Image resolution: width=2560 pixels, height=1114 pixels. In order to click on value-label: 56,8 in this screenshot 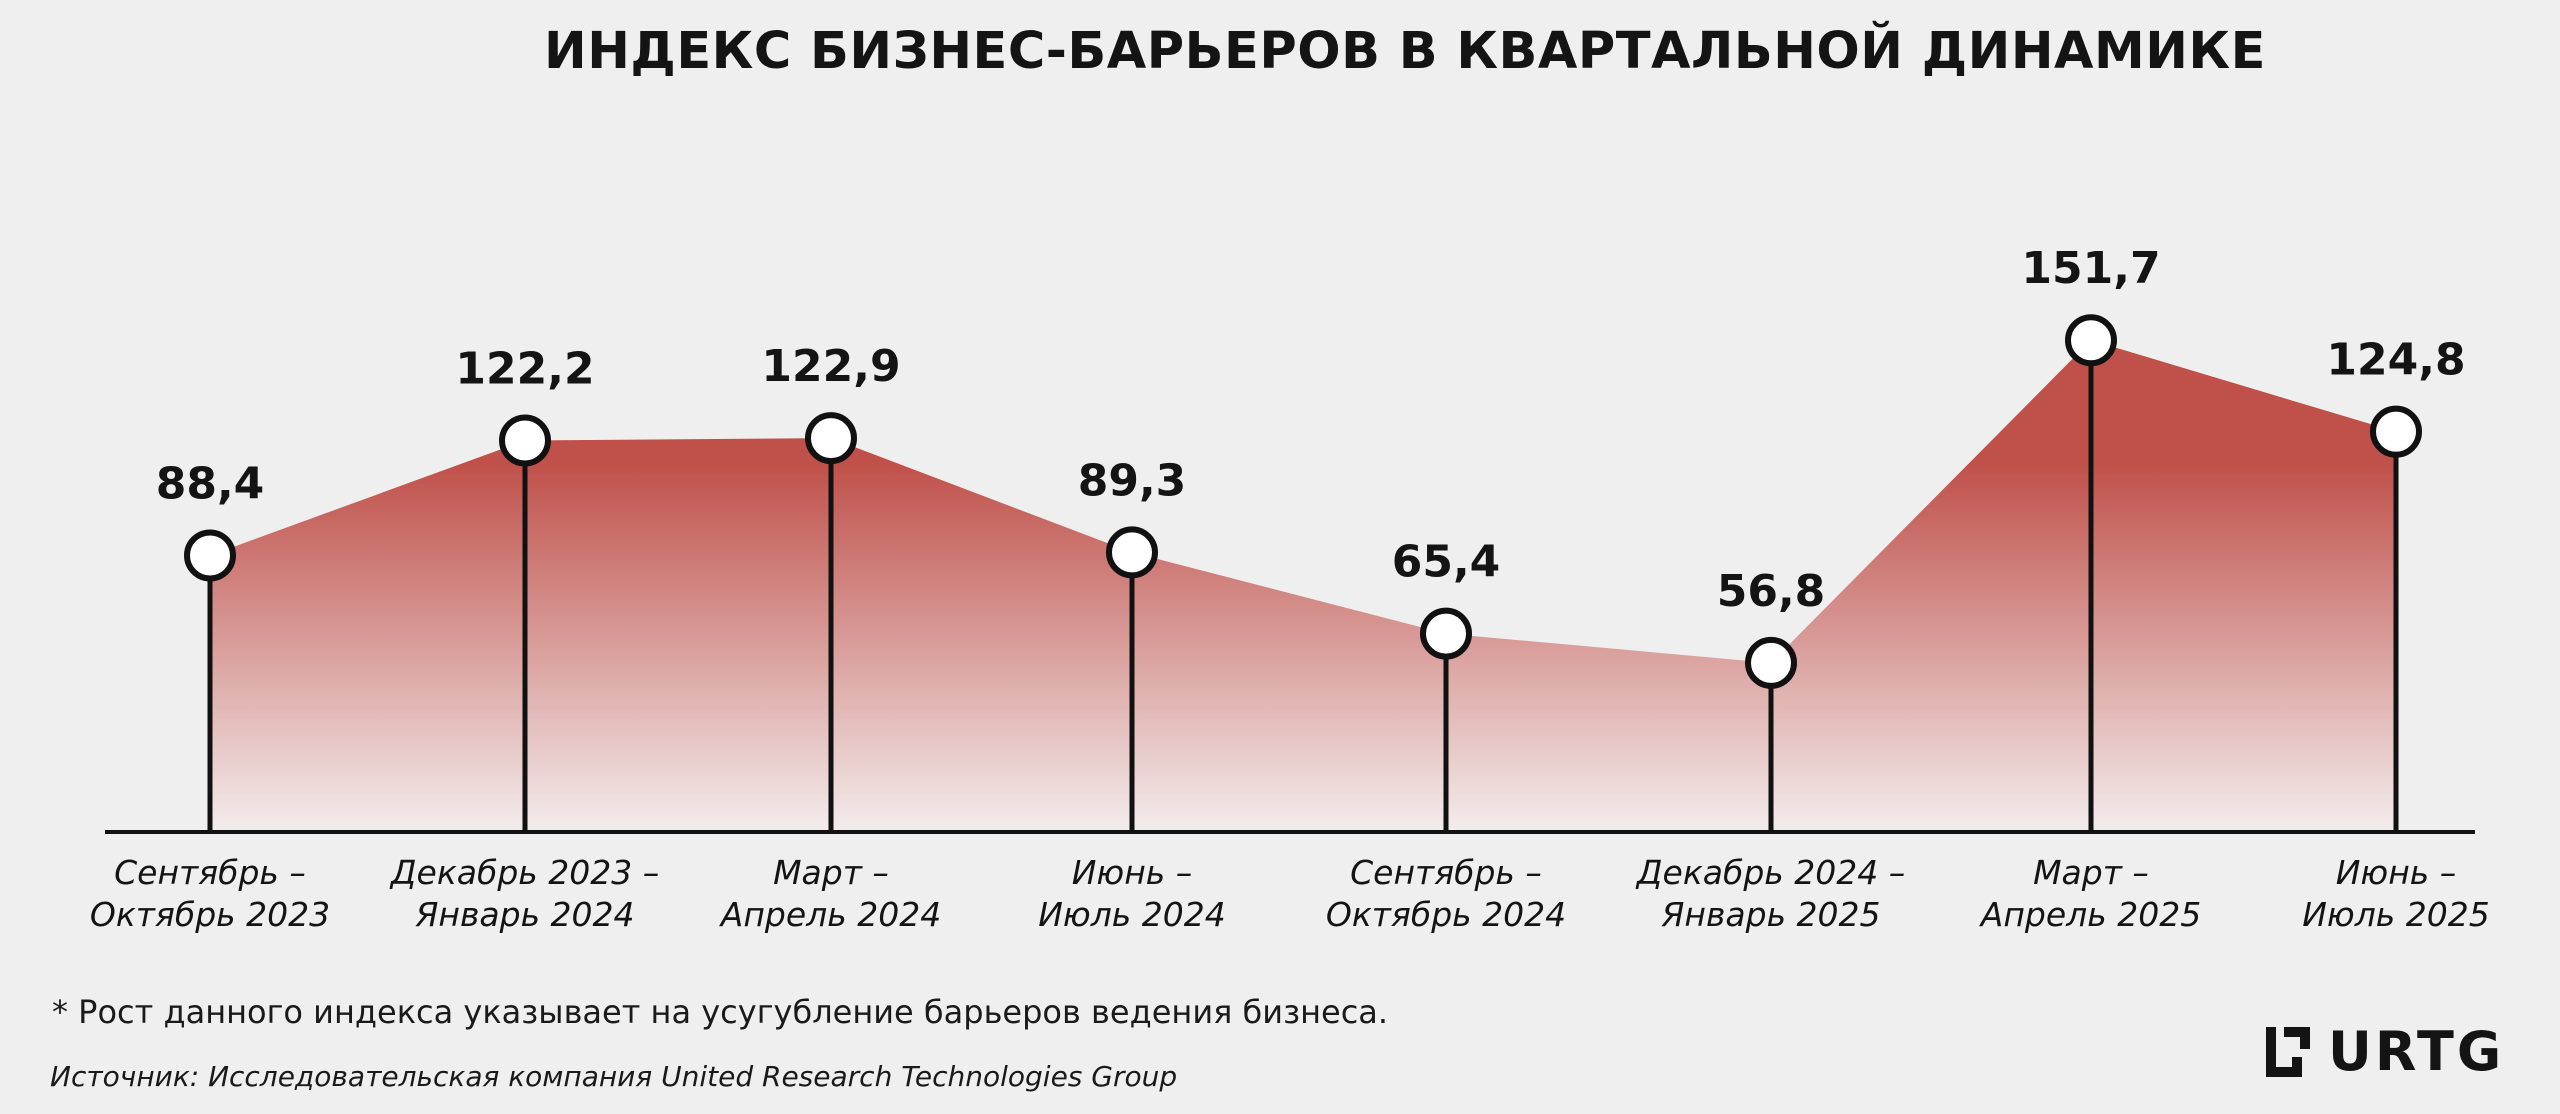, I will do `click(1771, 591)`.